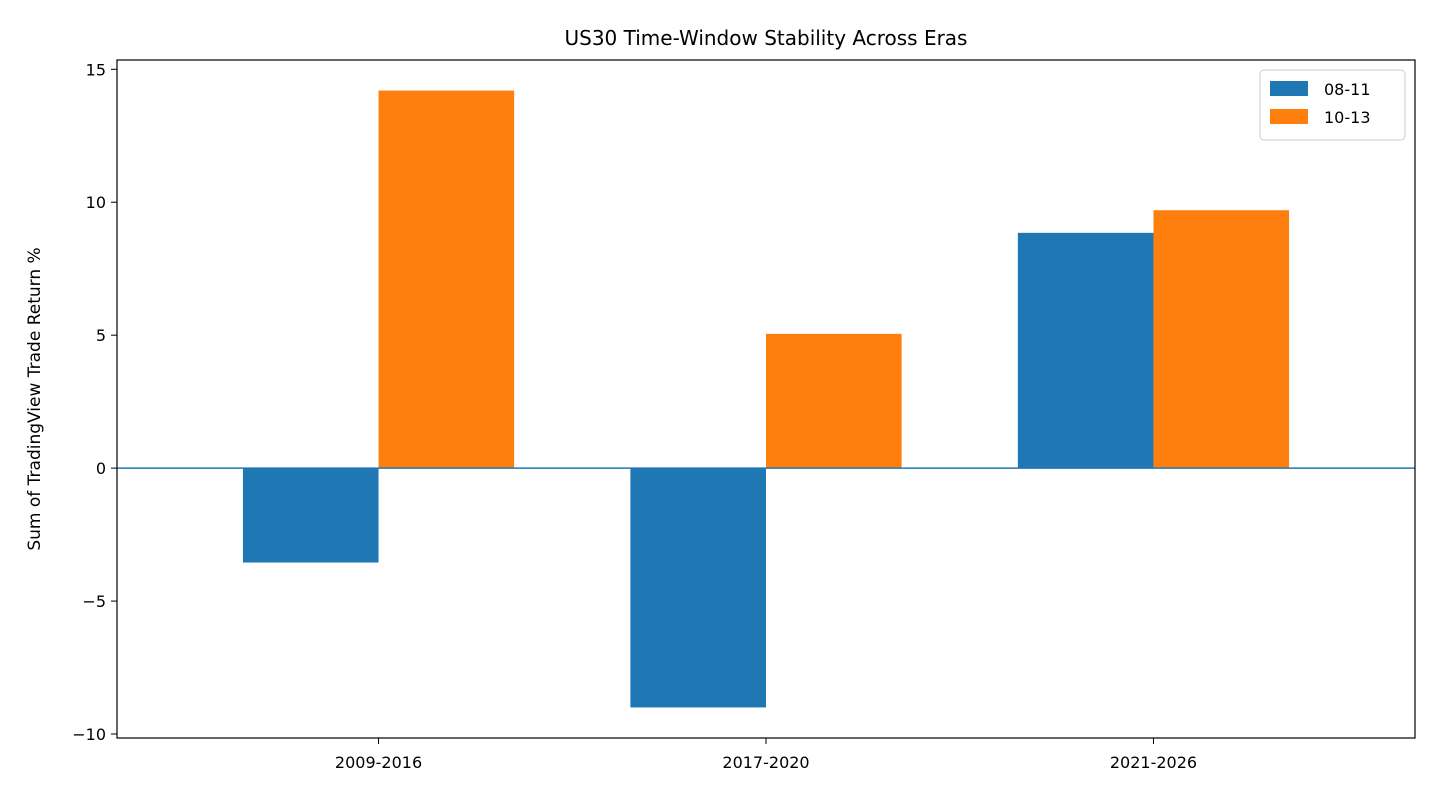 This screenshot has width=1440, height=800. Describe the element at coordinates (446, 279) in the screenshot. I see `bar-10-13-2009-2016` at that location.